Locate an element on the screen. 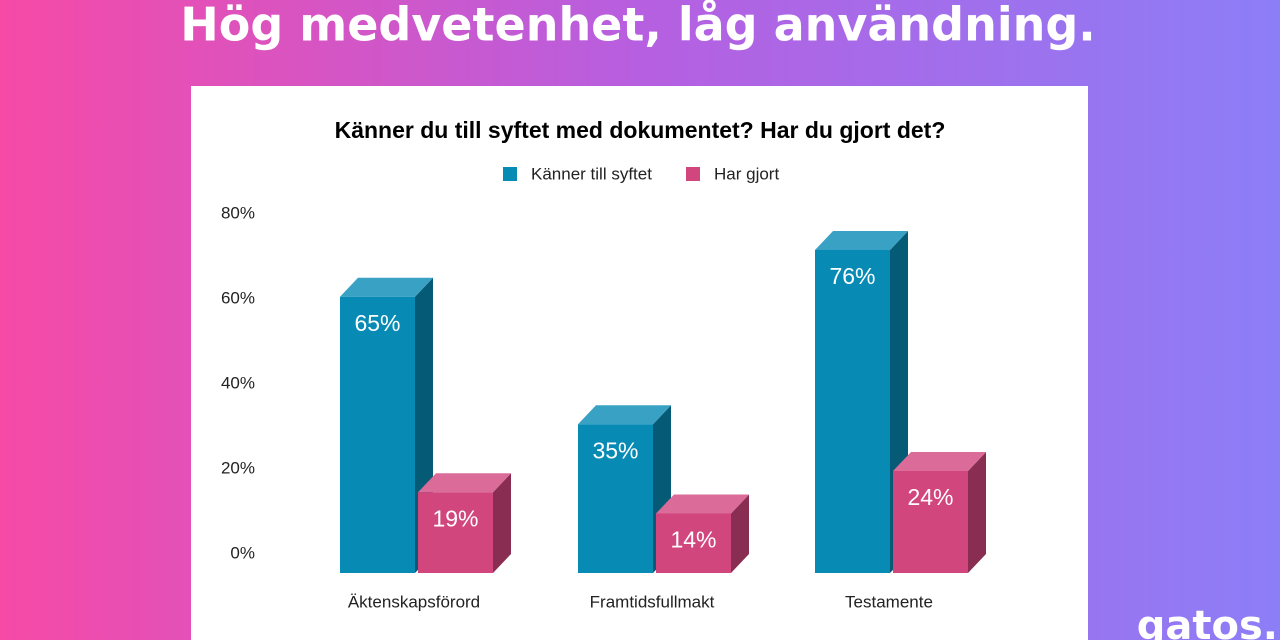  y-tick-label: 20% is located at coordinates (238, 467).